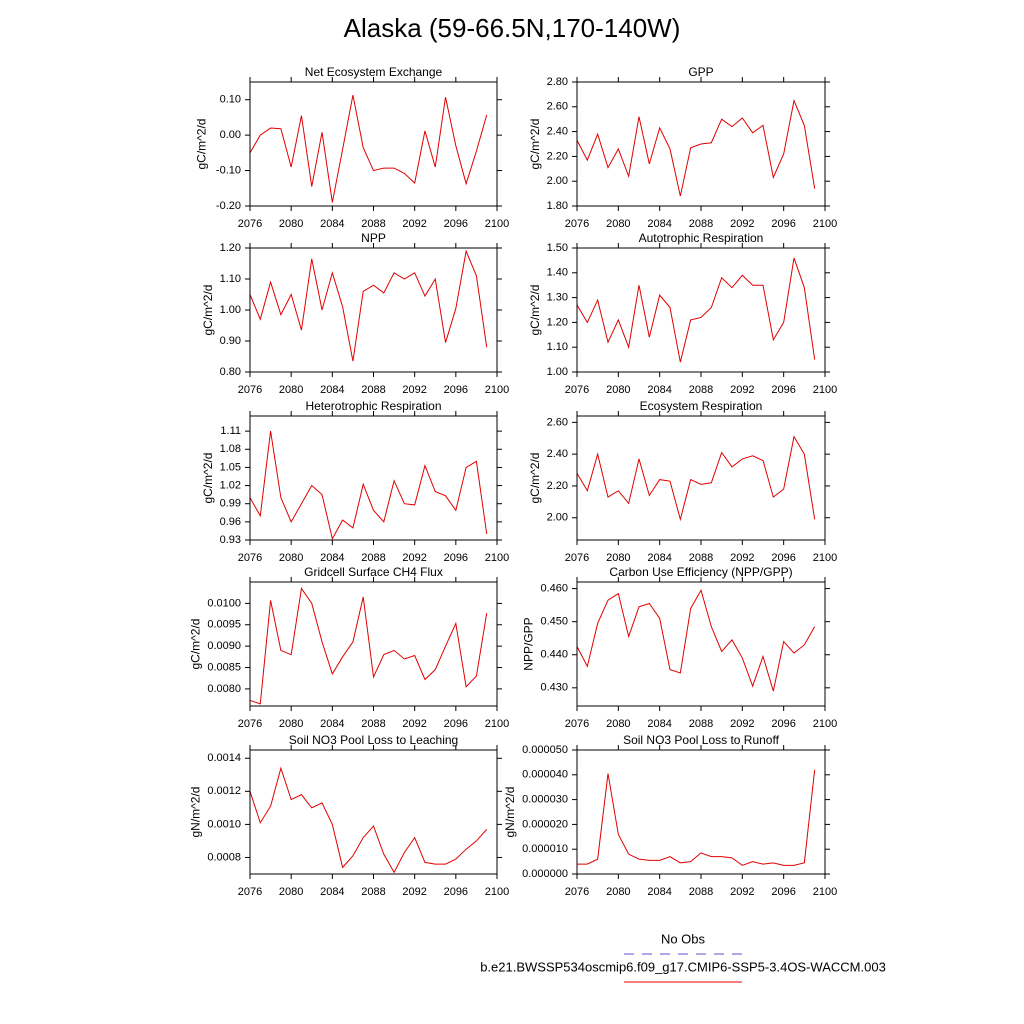 This screenshot has width=1024, height=1024. What do you see at coordinates (224, 758) in the screenshot?
I see `y-tick-label: 0.0014` at bounding box center [224, 758].